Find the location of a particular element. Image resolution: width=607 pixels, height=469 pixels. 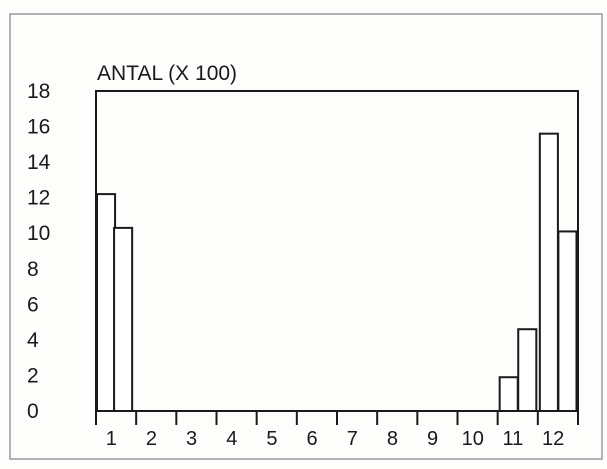

y-tick-label: 2 is located at coordinates (33, 375).